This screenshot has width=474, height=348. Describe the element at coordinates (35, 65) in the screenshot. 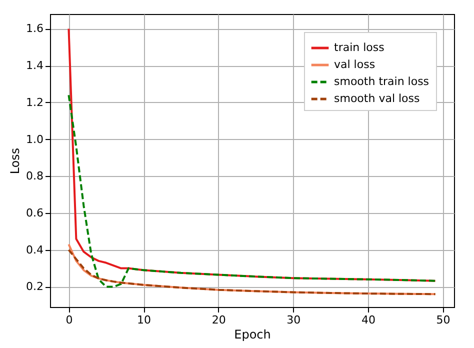

I see `y-tick-label: 1.4` at that location.